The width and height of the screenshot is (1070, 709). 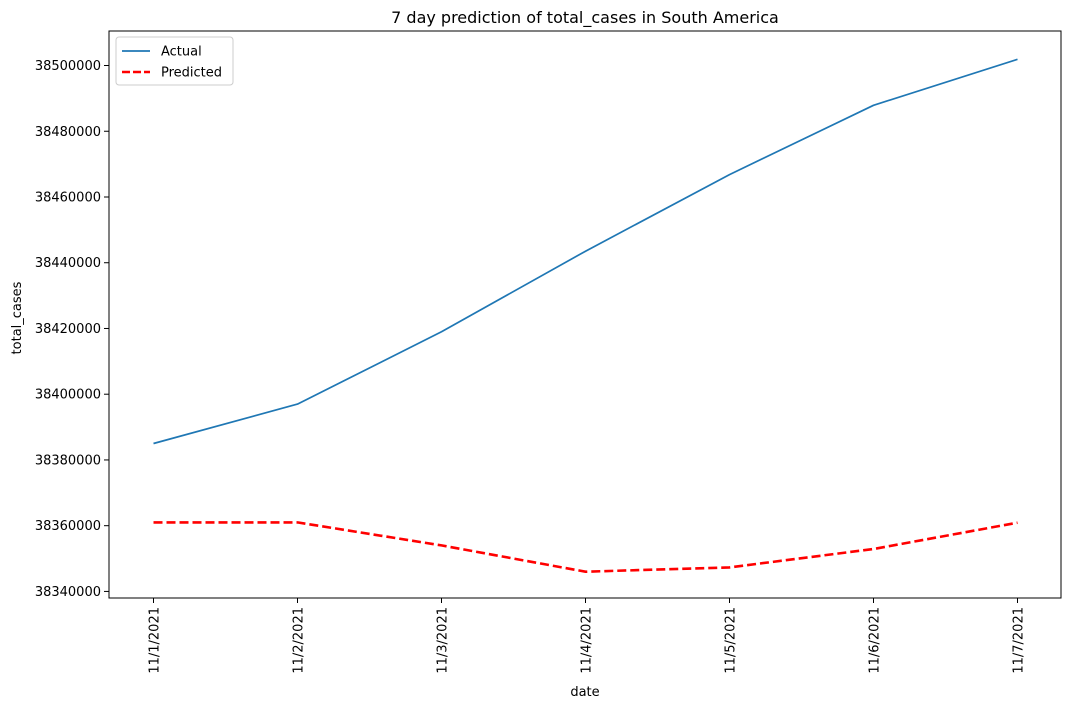 I want to click on y-tick-label: 38480000, so click(x=68, y=132).